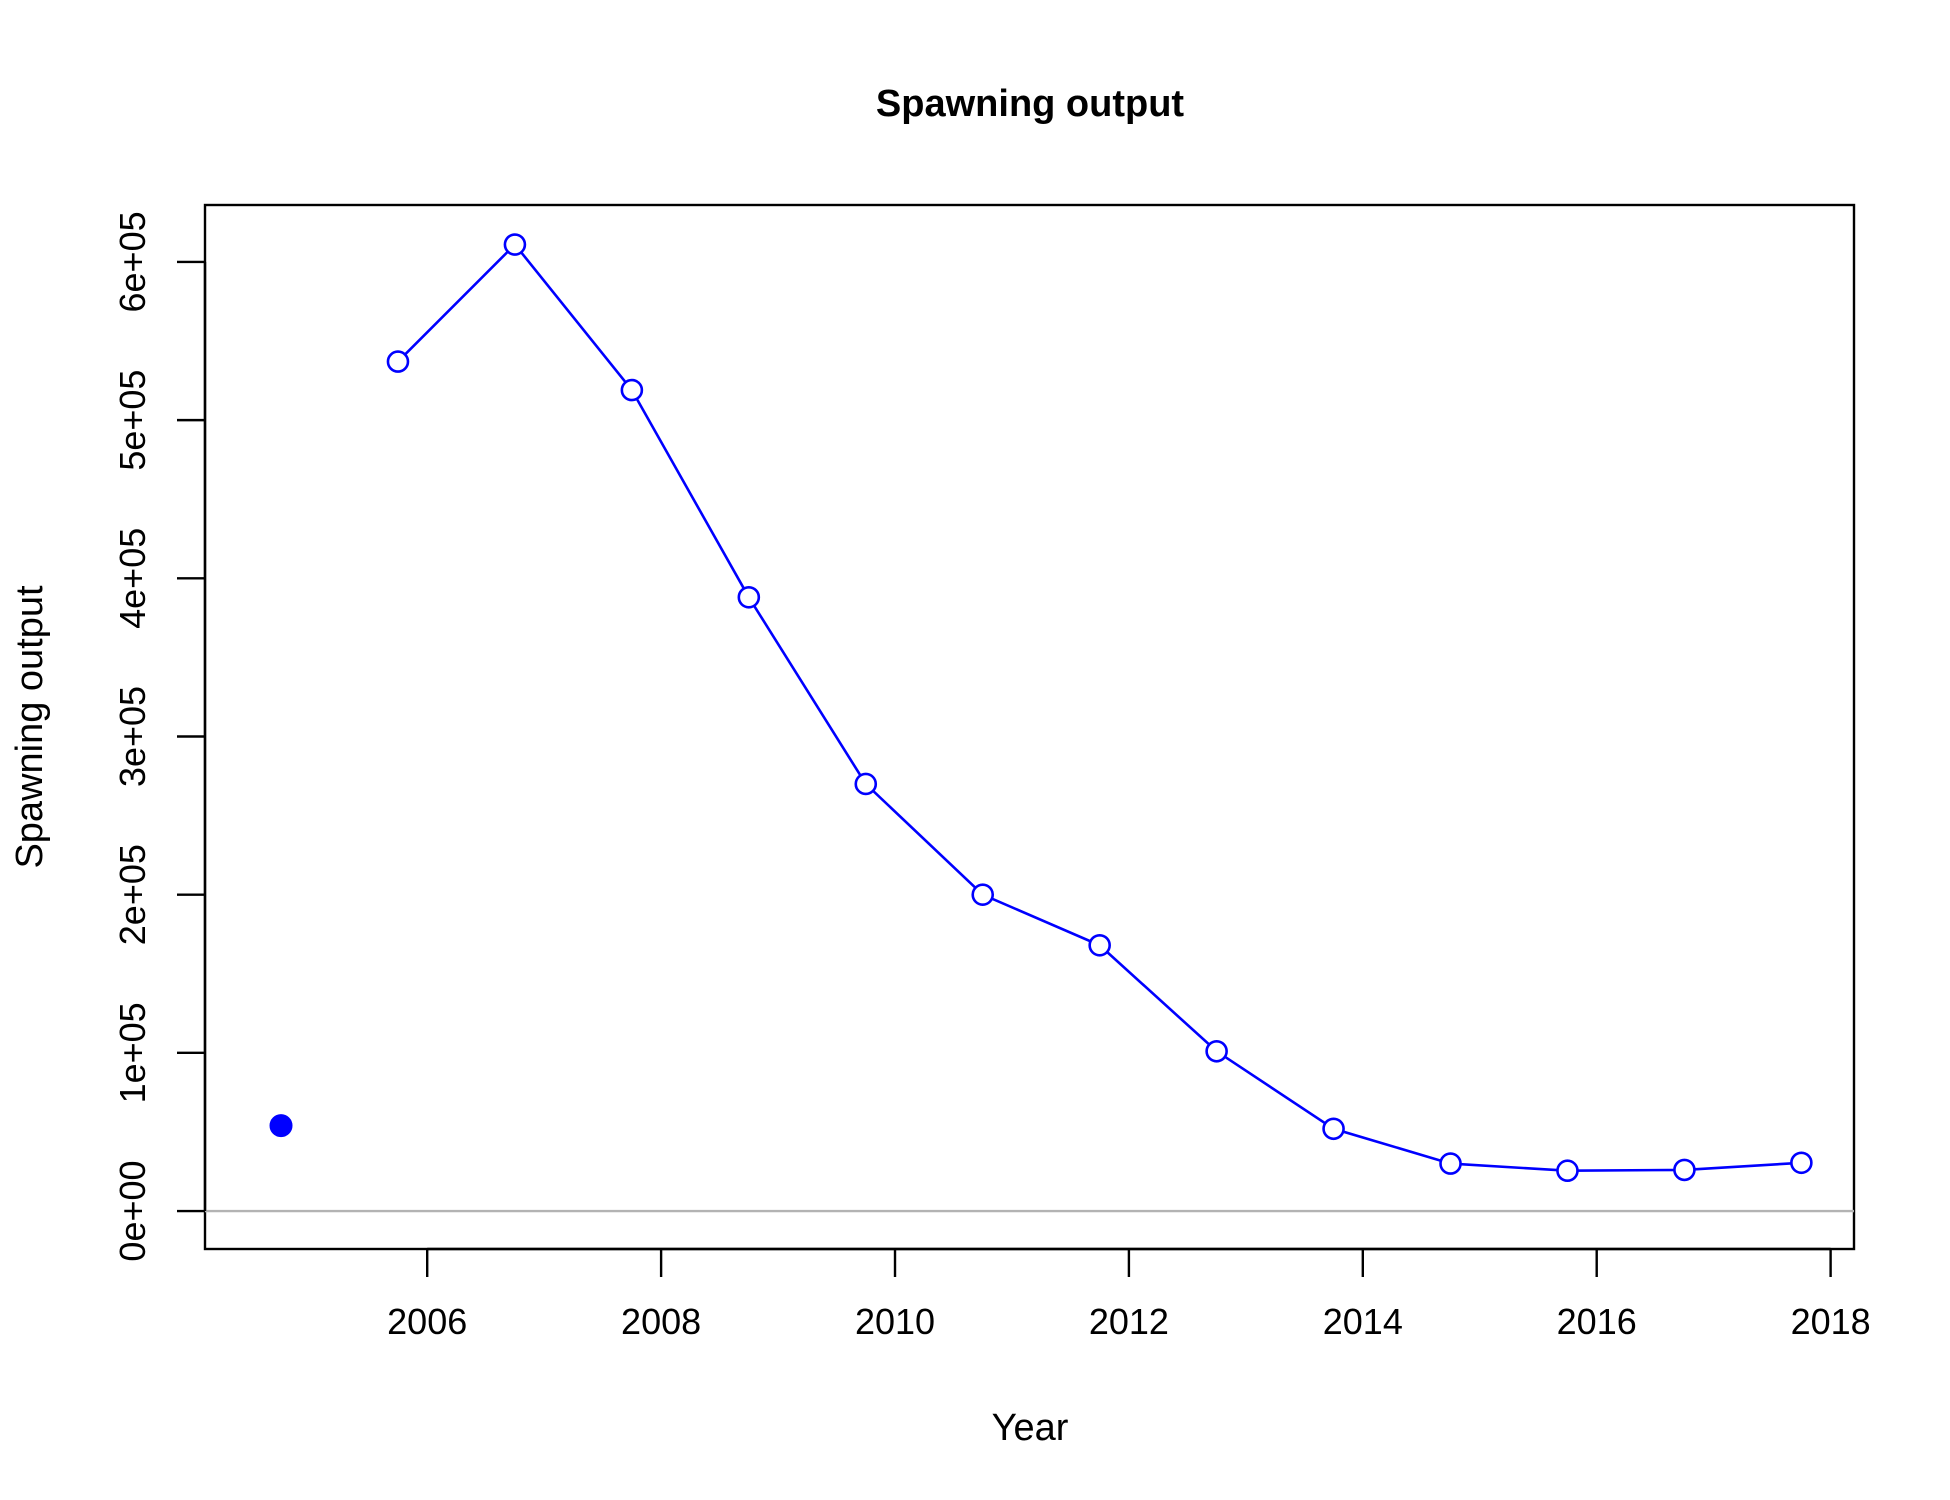 The height and width of the screenshot is (1500, 1950). What do you see at coordinates (1597, 1321) in the screenshot?
I see `x-tick-label: 2016` at bounding box center [1597, 1321].